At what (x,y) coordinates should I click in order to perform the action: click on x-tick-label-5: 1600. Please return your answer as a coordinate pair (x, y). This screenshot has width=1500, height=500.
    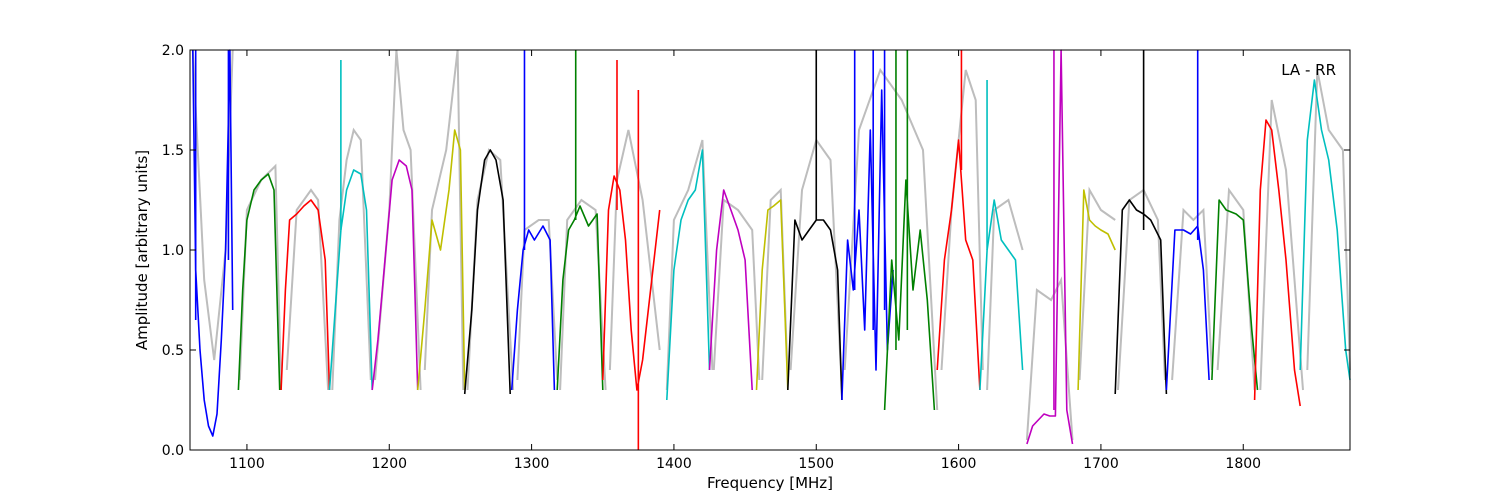
    Looking at the image, I should click on (959, 464).